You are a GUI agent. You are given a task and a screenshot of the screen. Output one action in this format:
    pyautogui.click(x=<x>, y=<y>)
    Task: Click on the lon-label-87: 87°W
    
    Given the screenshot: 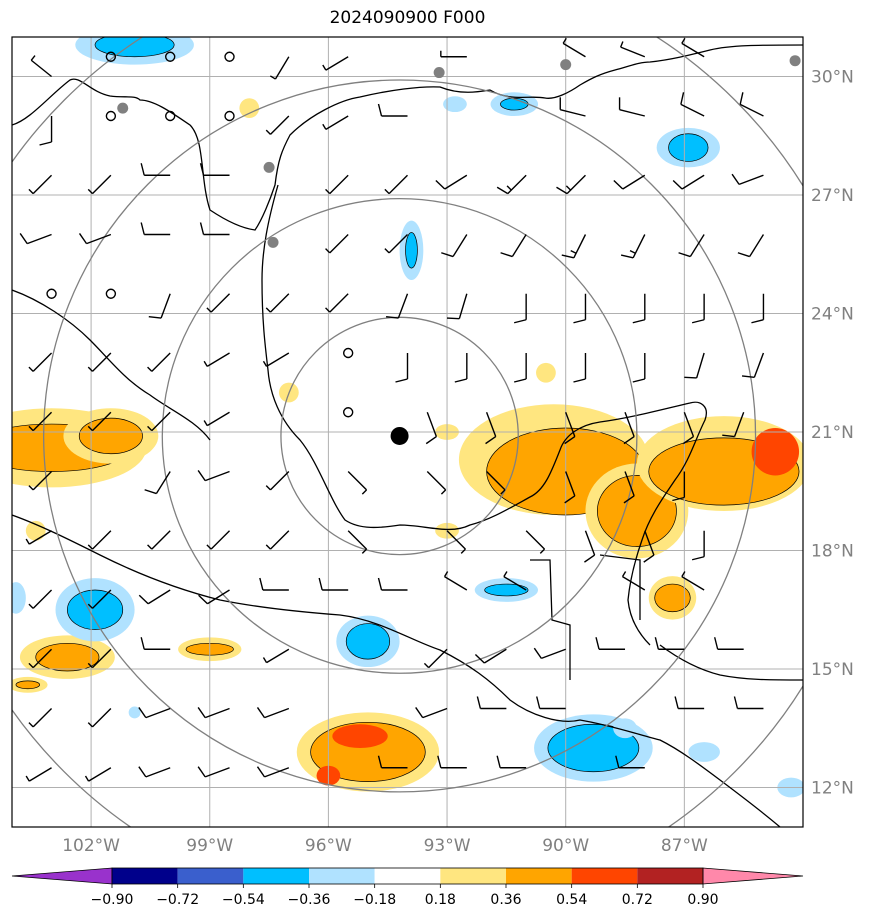 What is the action you would take?
    pyautogui.click(x=684, y=846)
    